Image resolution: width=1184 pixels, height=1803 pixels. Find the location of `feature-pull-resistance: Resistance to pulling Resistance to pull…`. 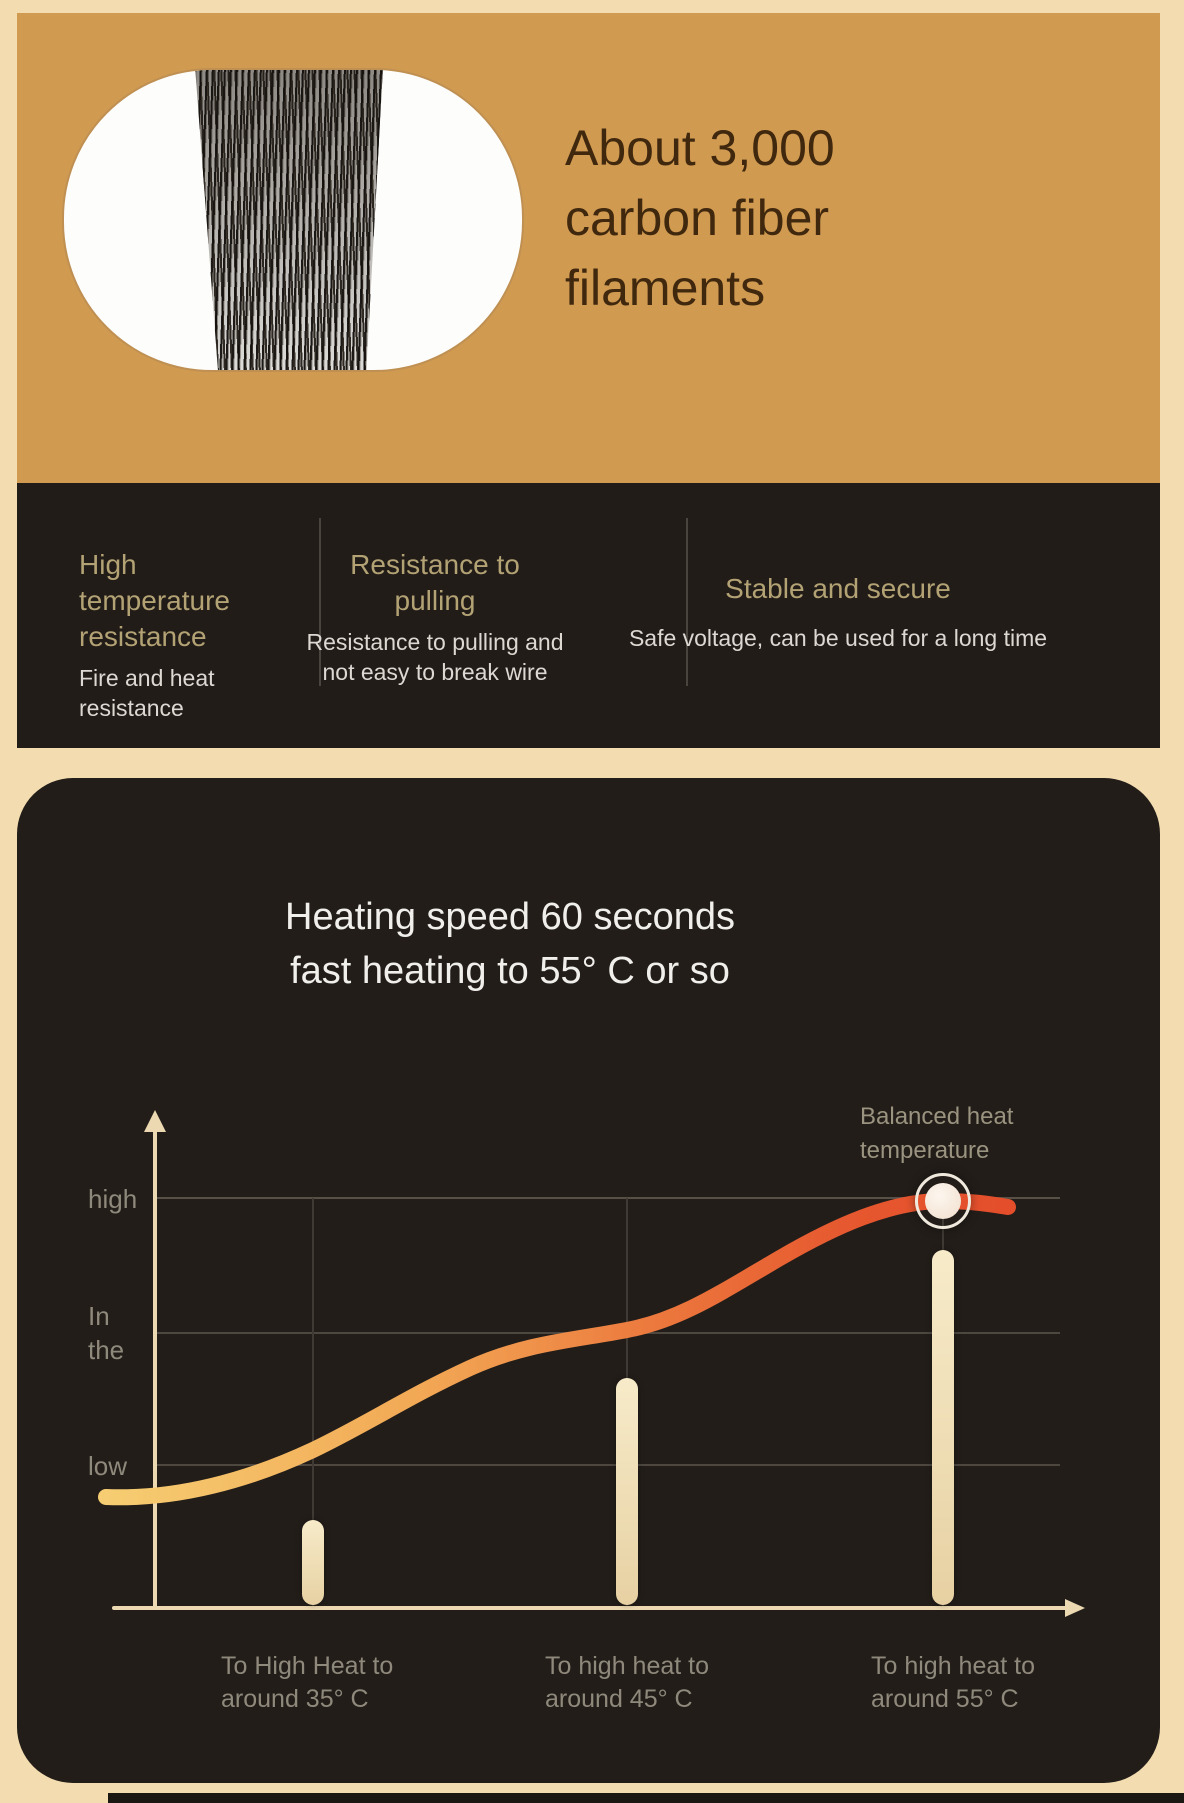

feature-pull-resistance: Resistance to pulling Resistance to pull… is located at coordinates (435, 617).